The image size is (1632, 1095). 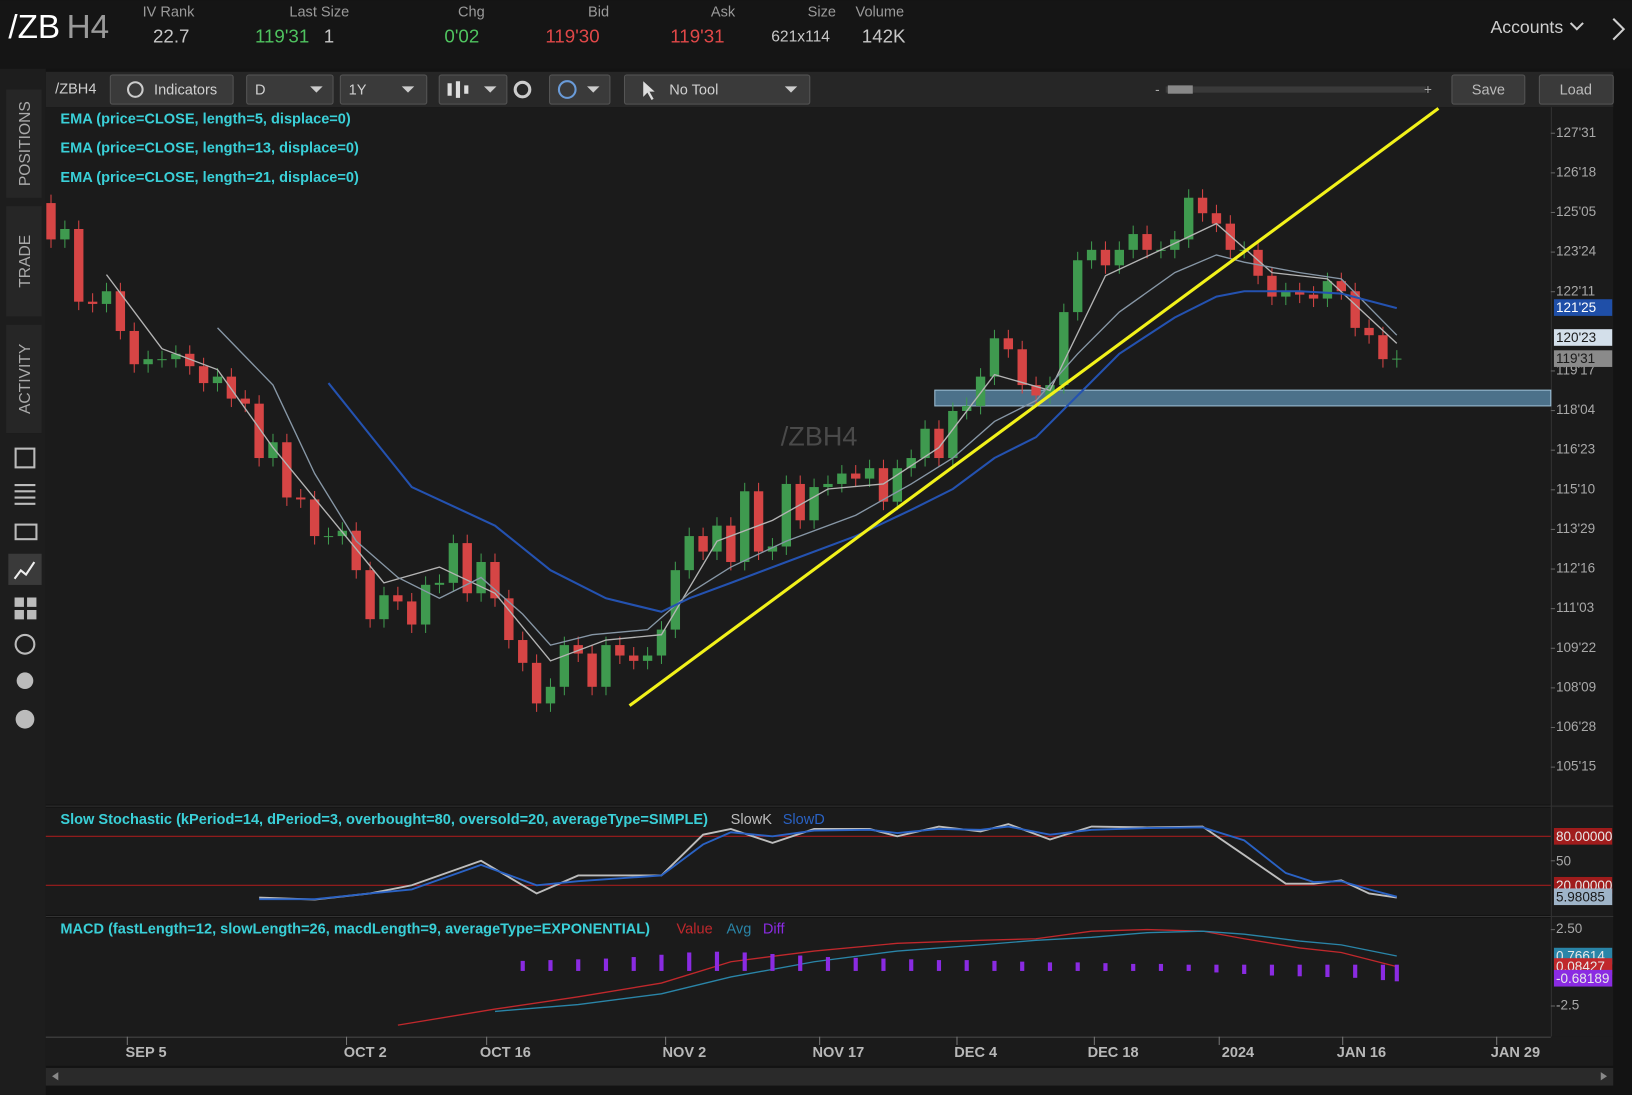 What do you see at coordinates (146, 1053) in the screenshot?
I see `x-tick-label: SEP 5` at bounding box center [146, 1053].